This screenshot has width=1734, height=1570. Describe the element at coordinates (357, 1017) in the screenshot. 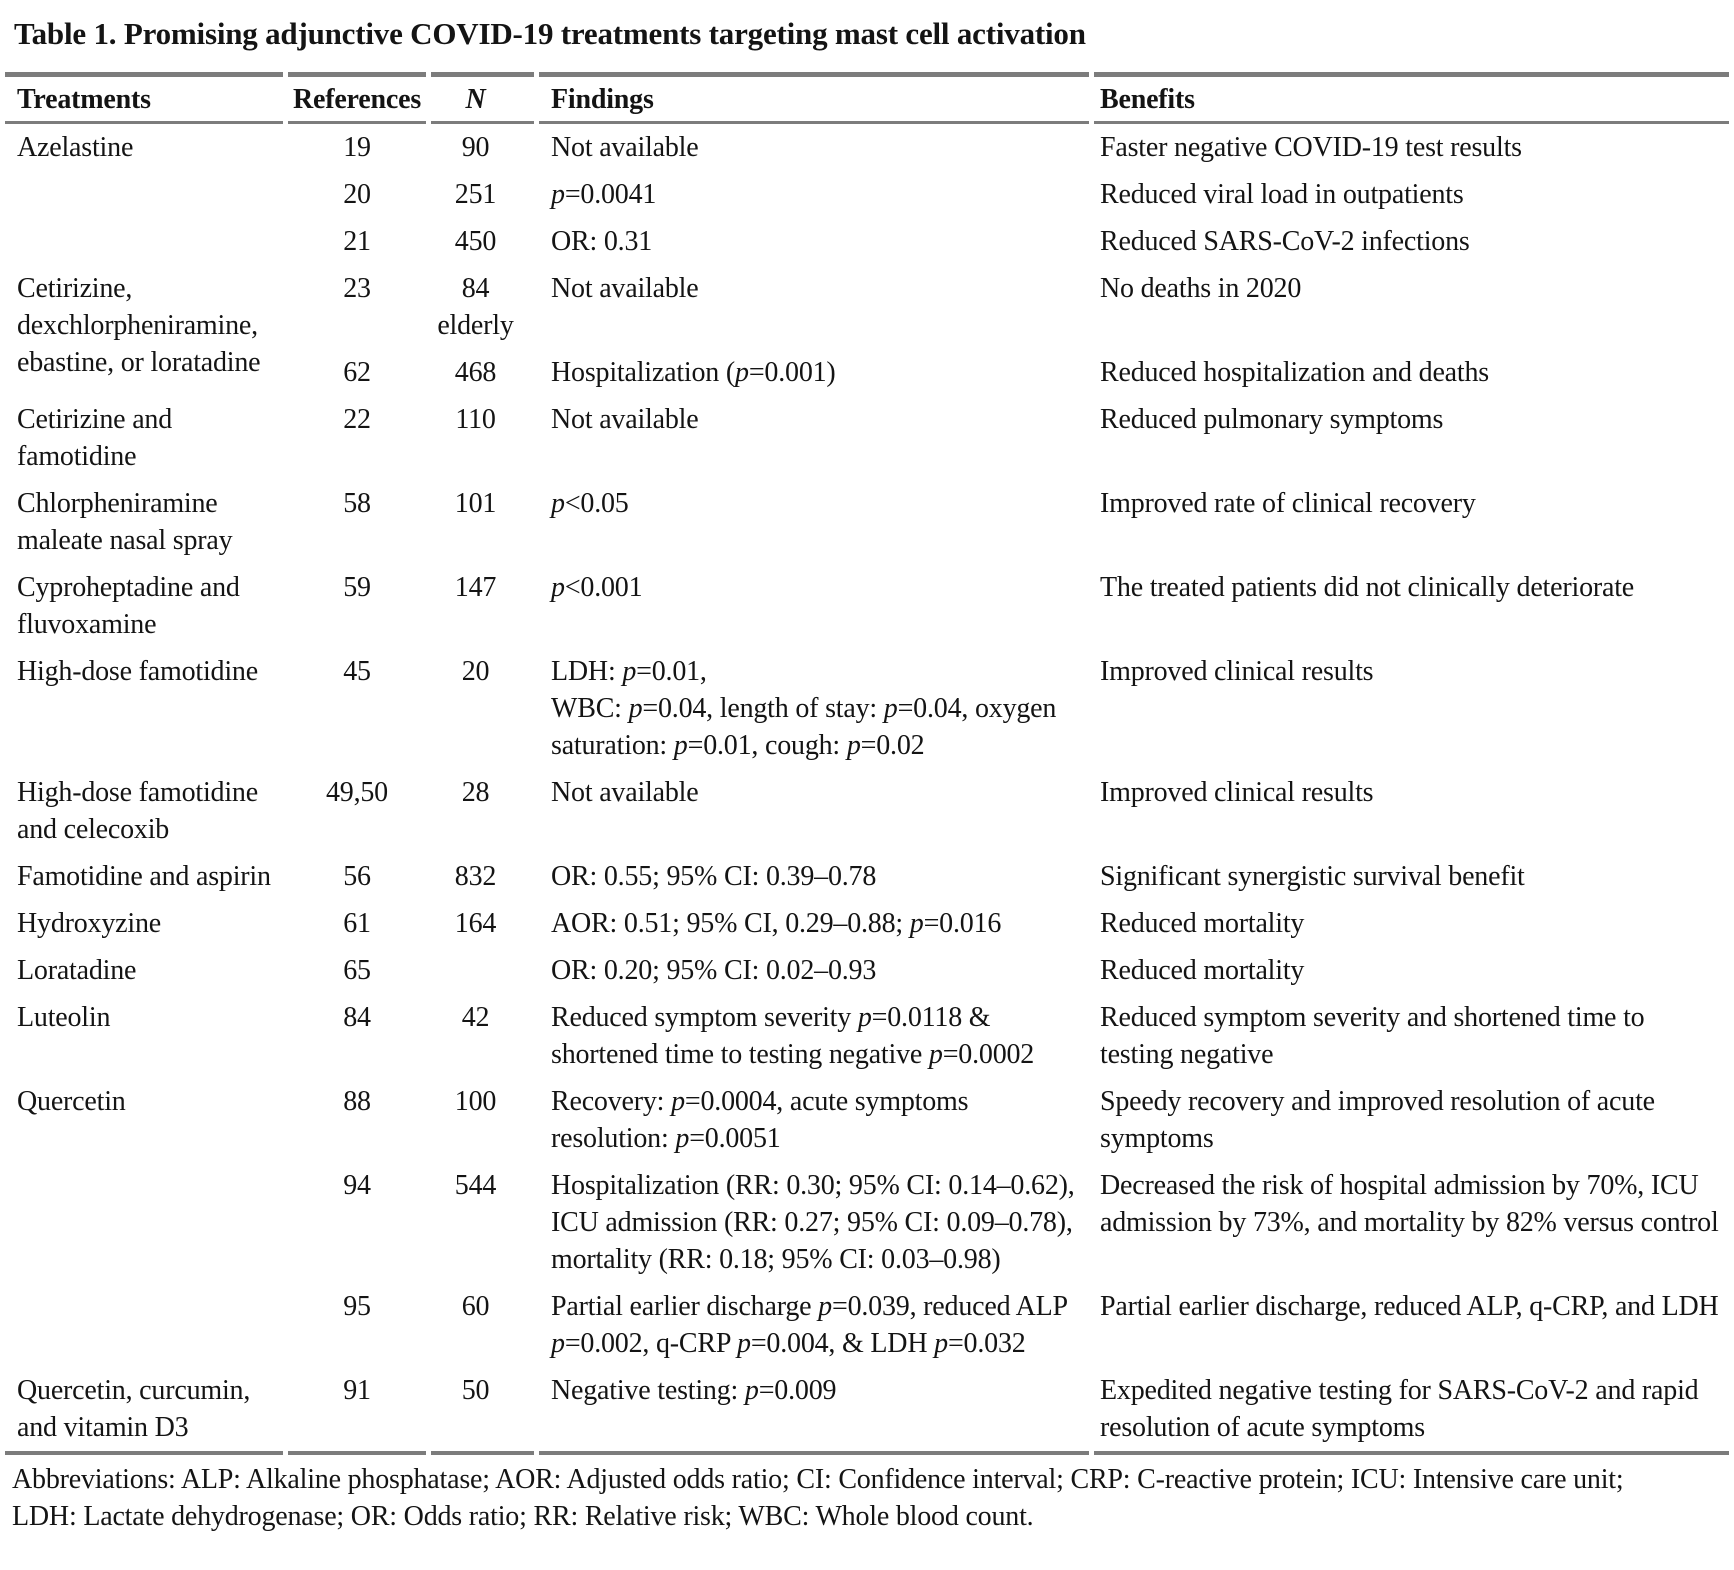

I see `reference-cell: 84` at that location.